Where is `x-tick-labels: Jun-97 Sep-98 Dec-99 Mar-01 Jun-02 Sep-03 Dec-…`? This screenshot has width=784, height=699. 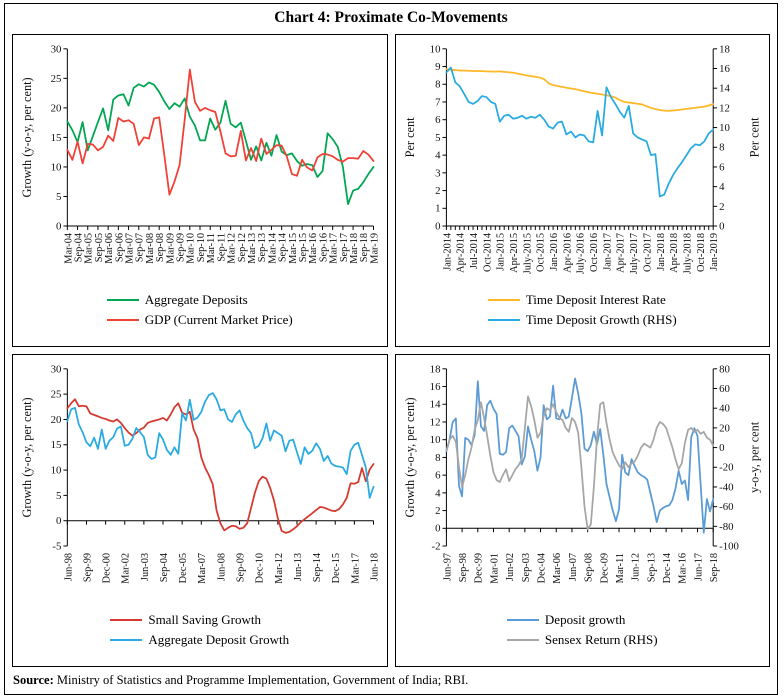 x-tick-labels: Jun-97 Sep-98 Dec-99 Mar-01 Jun-02 Sep-03 Dec-… is located at coordinates (581, 568).